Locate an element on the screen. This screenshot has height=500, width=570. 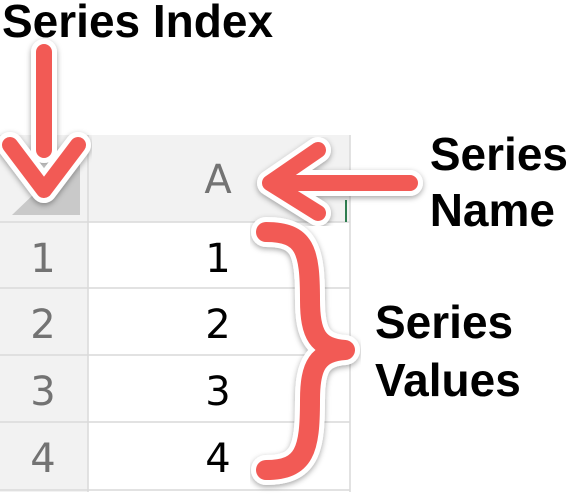
row-header-4: 4 is located at coordinates (42, 459).